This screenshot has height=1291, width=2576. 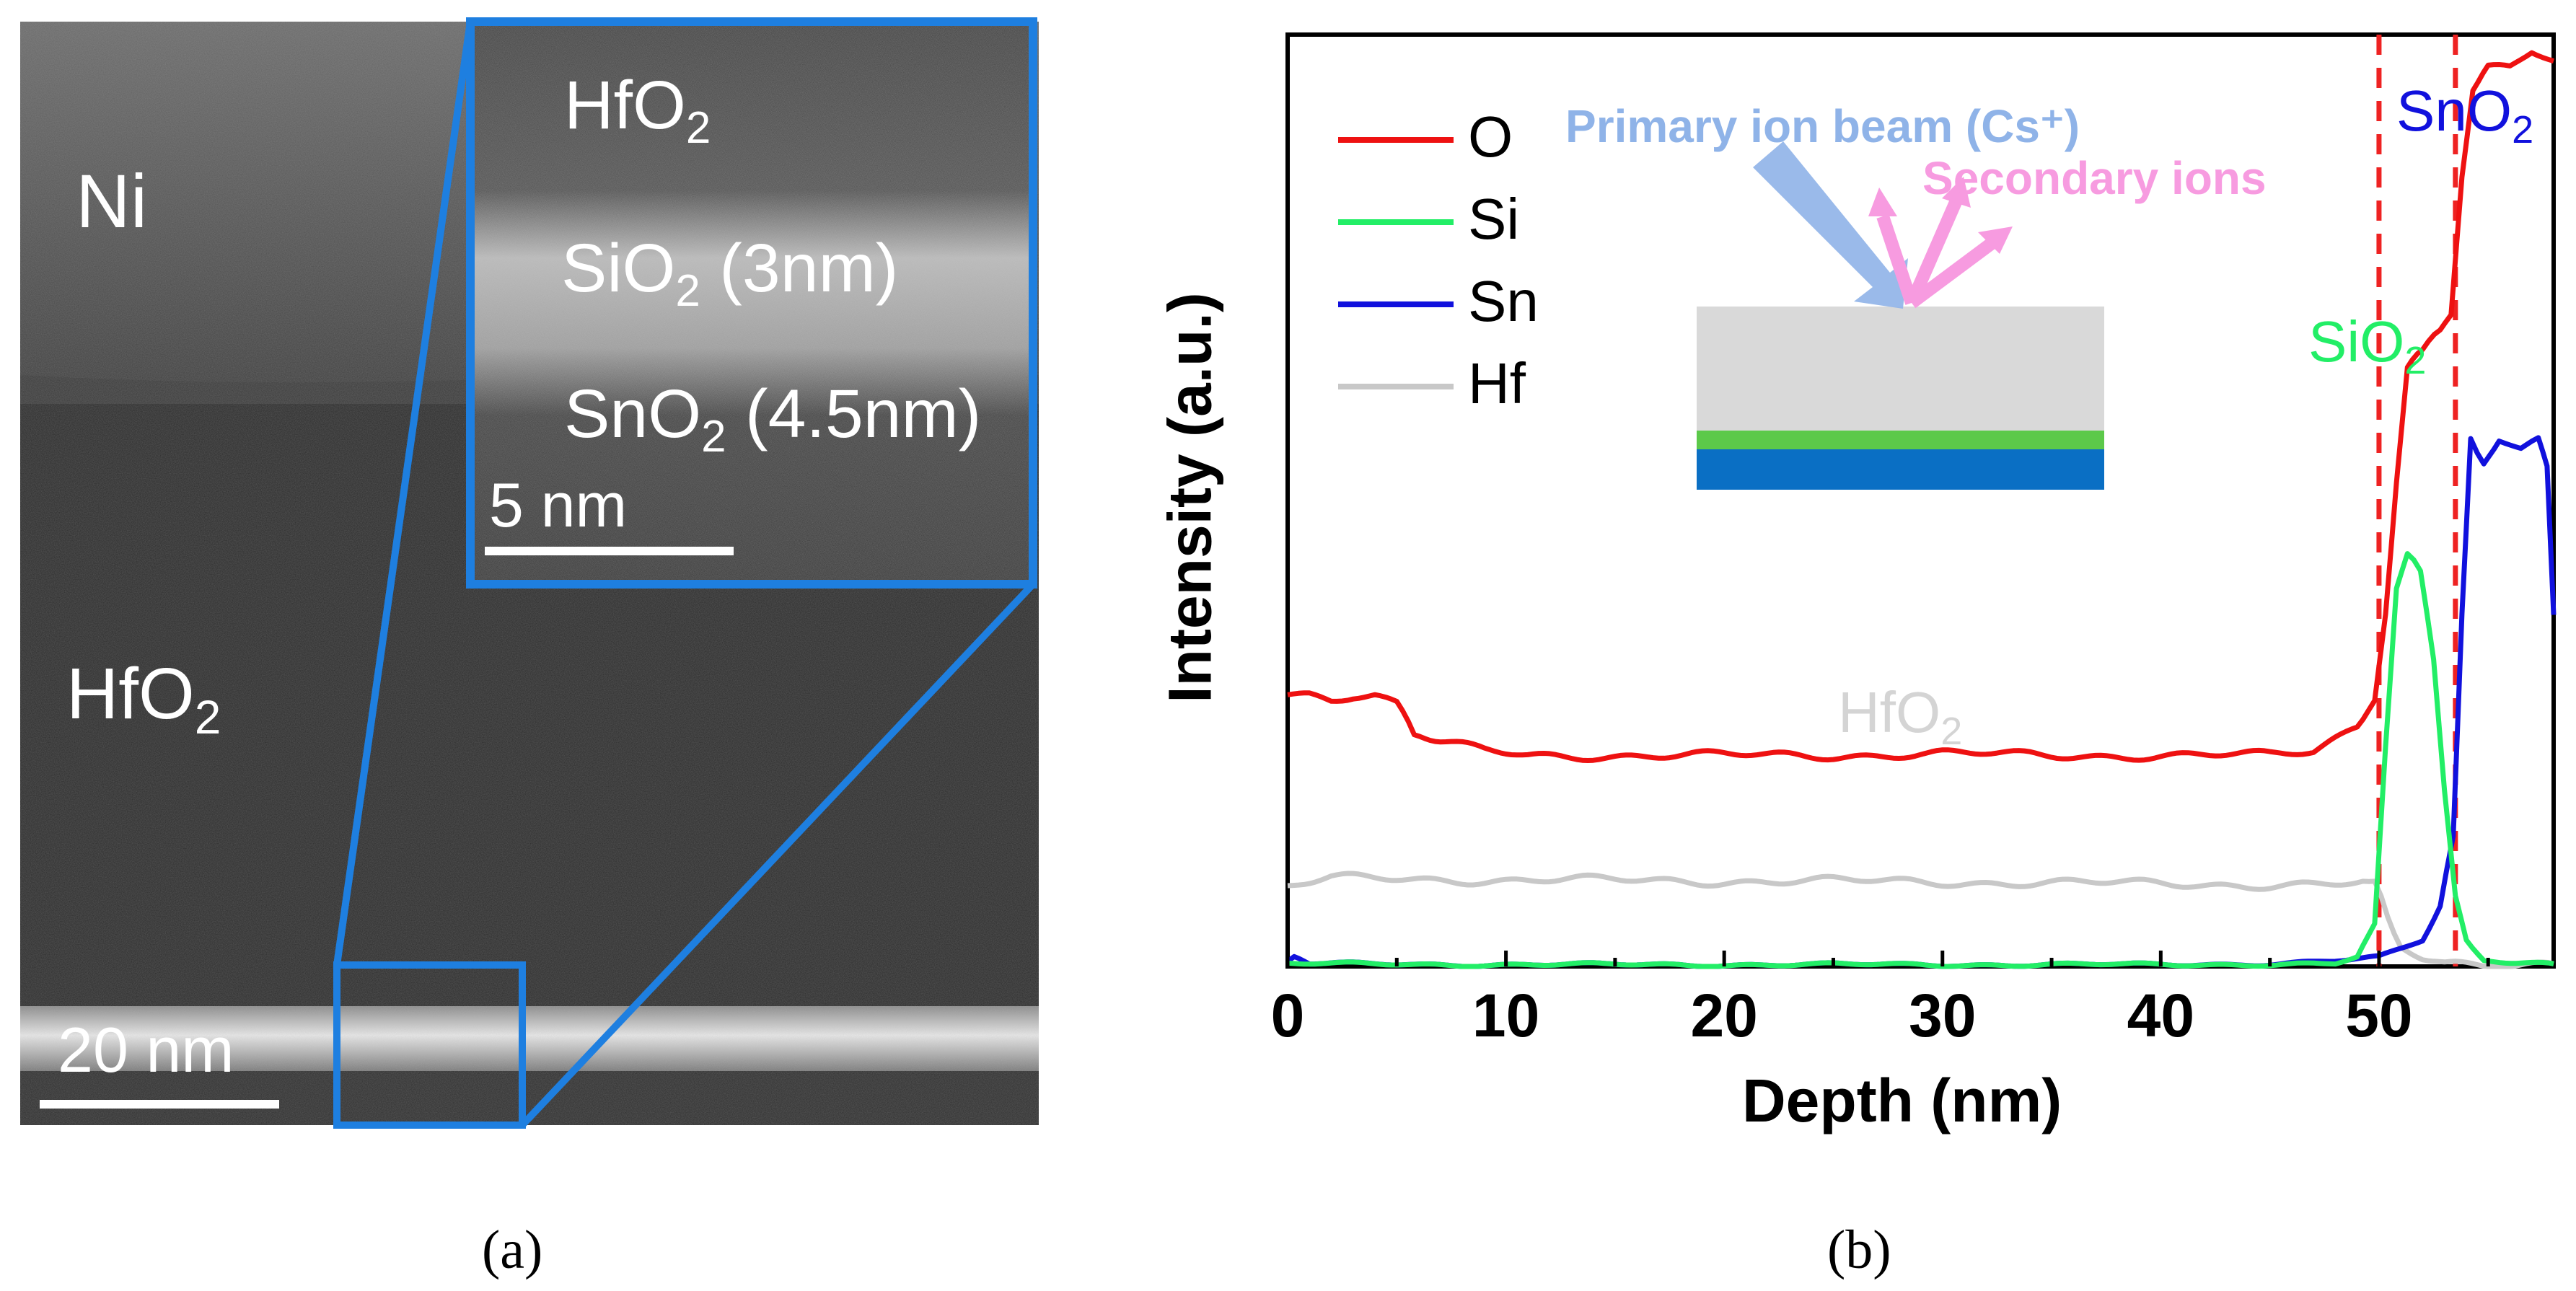 I want to click on label-hfo2-text: HfO, so click(x=130, y=693).